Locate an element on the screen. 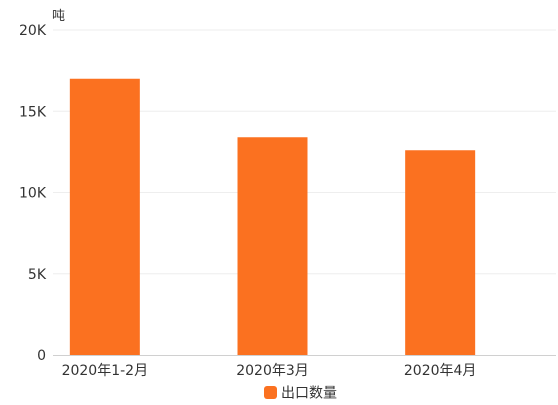 This screenshot has width=558, height=405. y-tick-label: 20K is located at coordinates (33, 31).